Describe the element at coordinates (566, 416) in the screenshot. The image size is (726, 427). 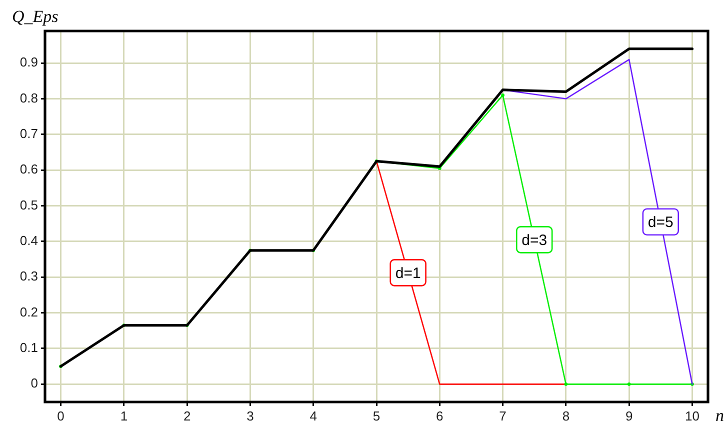
I see `x-tick-label: 8` at that location.